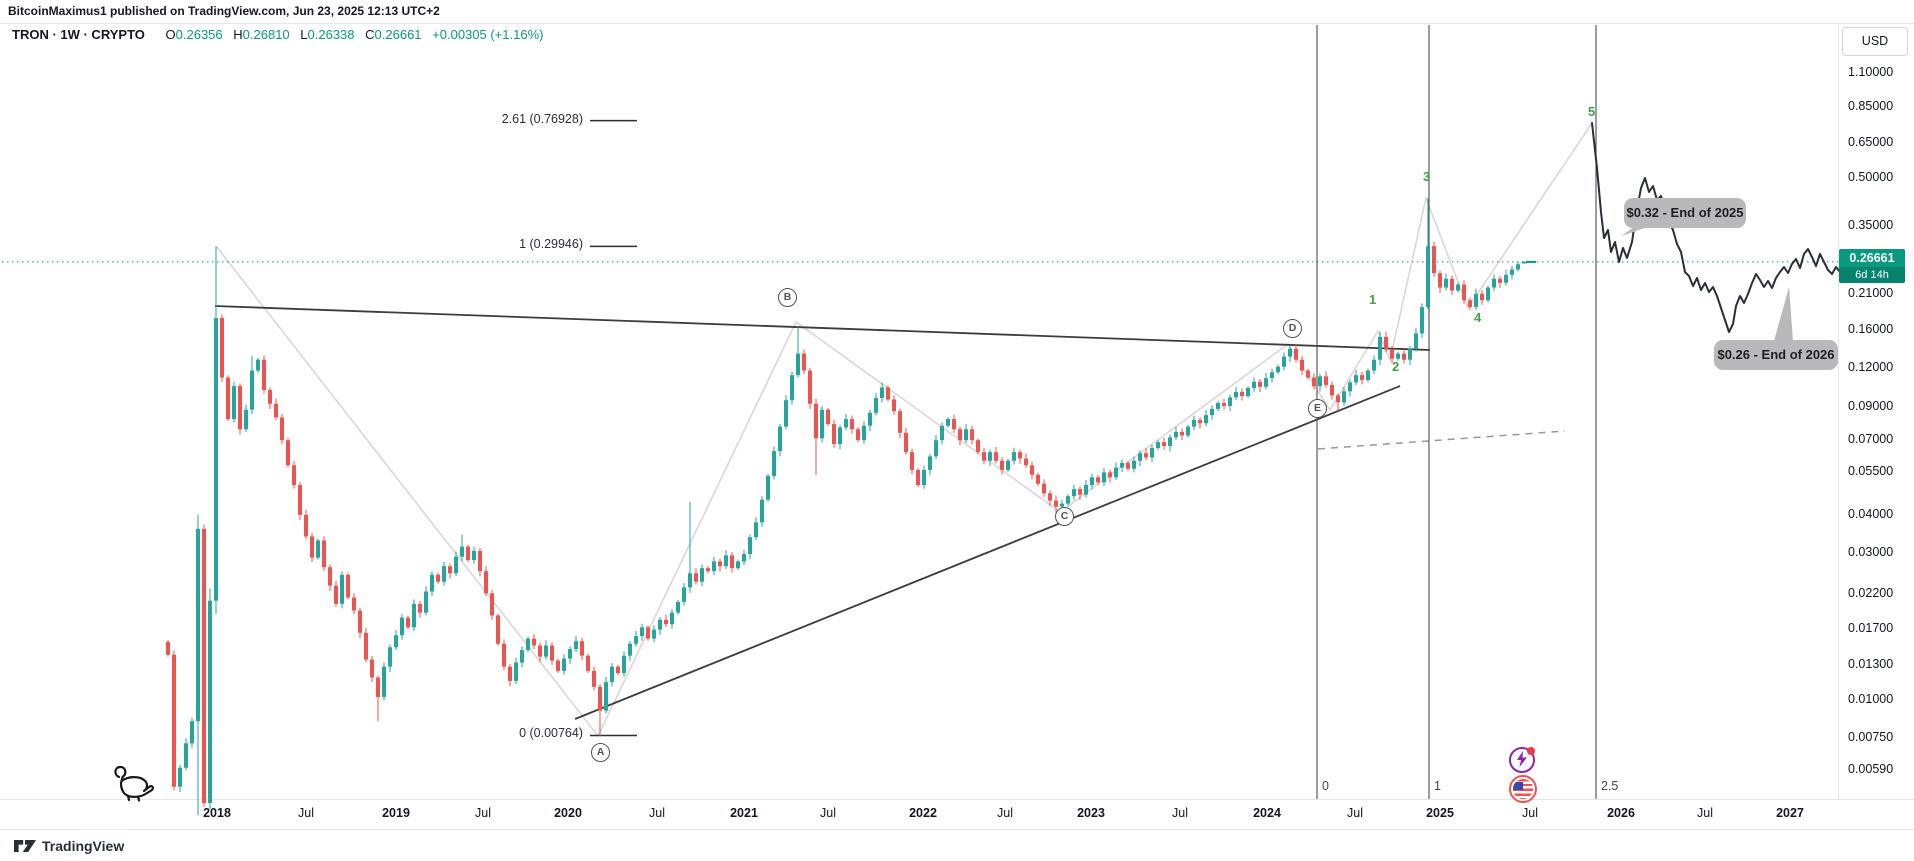  Describe the element at coordinates (1441, 440) in the screenshot. I see `dashed-trendline` at that location.